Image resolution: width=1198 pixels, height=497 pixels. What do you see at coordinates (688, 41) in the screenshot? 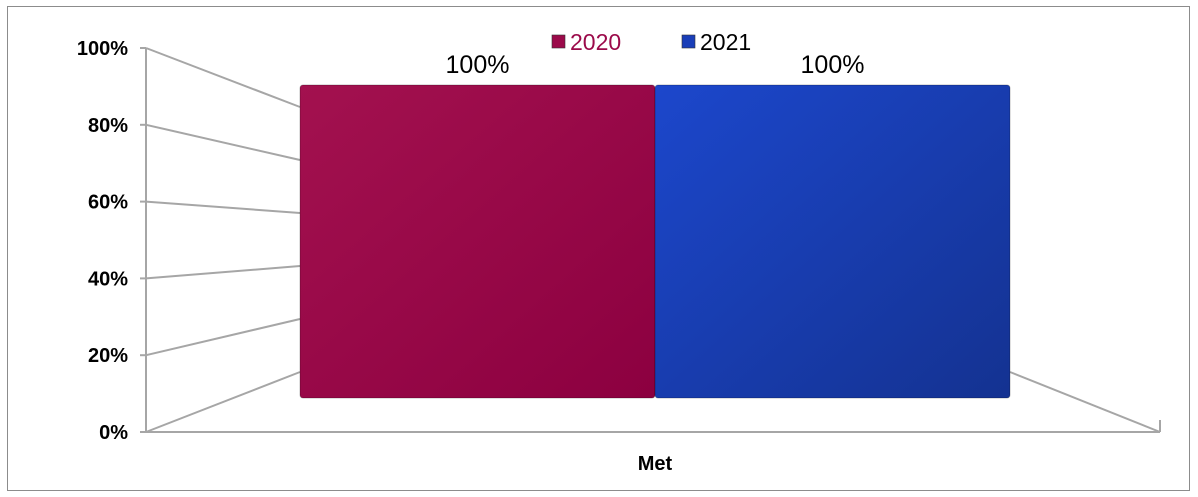
I see `legend-swatch-2021` at bounding box center [688, 41].